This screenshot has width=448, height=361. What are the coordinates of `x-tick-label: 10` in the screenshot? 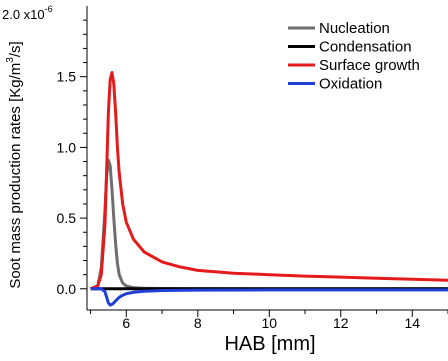 It's located at (269, 323).